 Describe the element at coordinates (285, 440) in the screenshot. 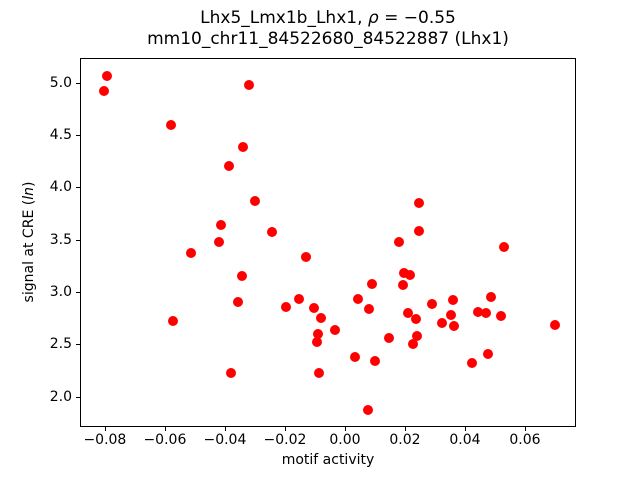

I see `x-tick-label: −0.02` at that location.